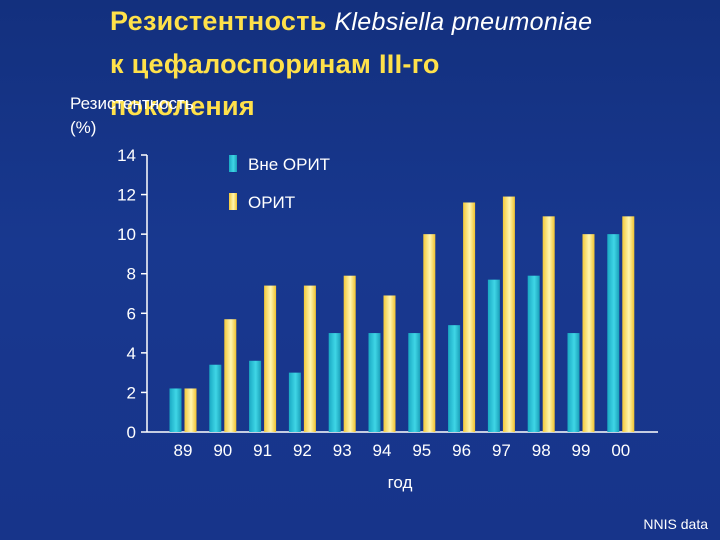 The width and height of the screenshot is (720, 540). I want to click on x-tick-label: 96, so click(461, 450).